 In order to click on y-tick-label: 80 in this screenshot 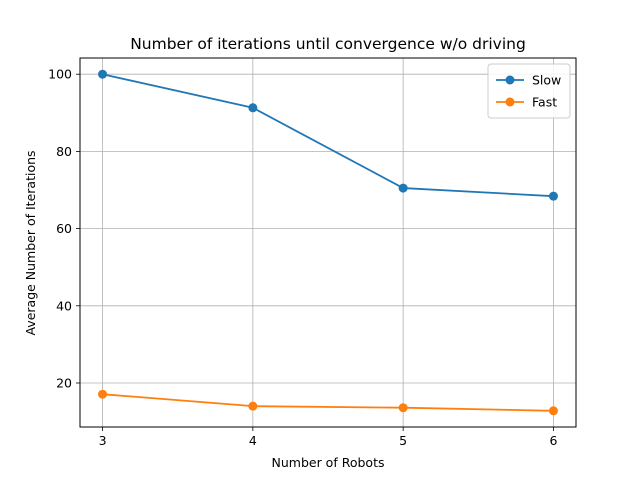, I will do `click(64, 151)`.